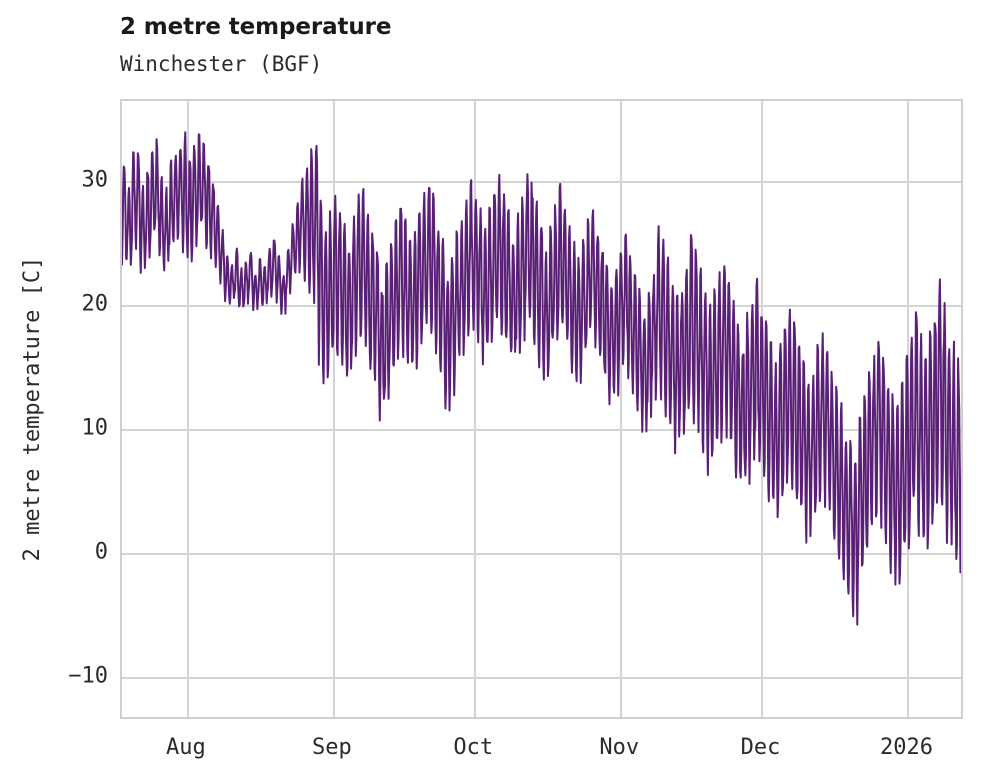 Image resolution: width=981 pixels, height=782 pixels. I want to click on x-tick-label: Sep, so click(332, 747).